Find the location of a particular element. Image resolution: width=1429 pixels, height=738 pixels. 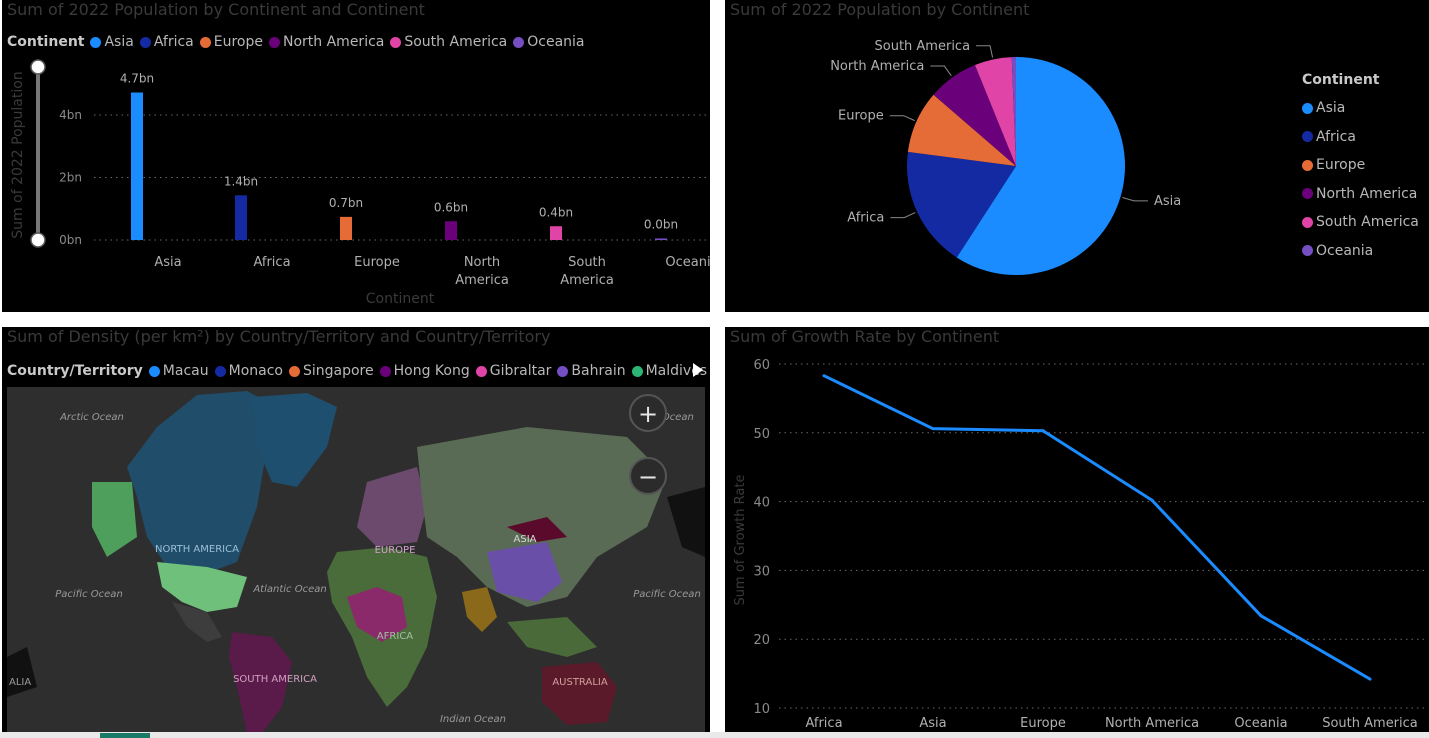

pie-slice-asia is located at coordinates (1040, 166).